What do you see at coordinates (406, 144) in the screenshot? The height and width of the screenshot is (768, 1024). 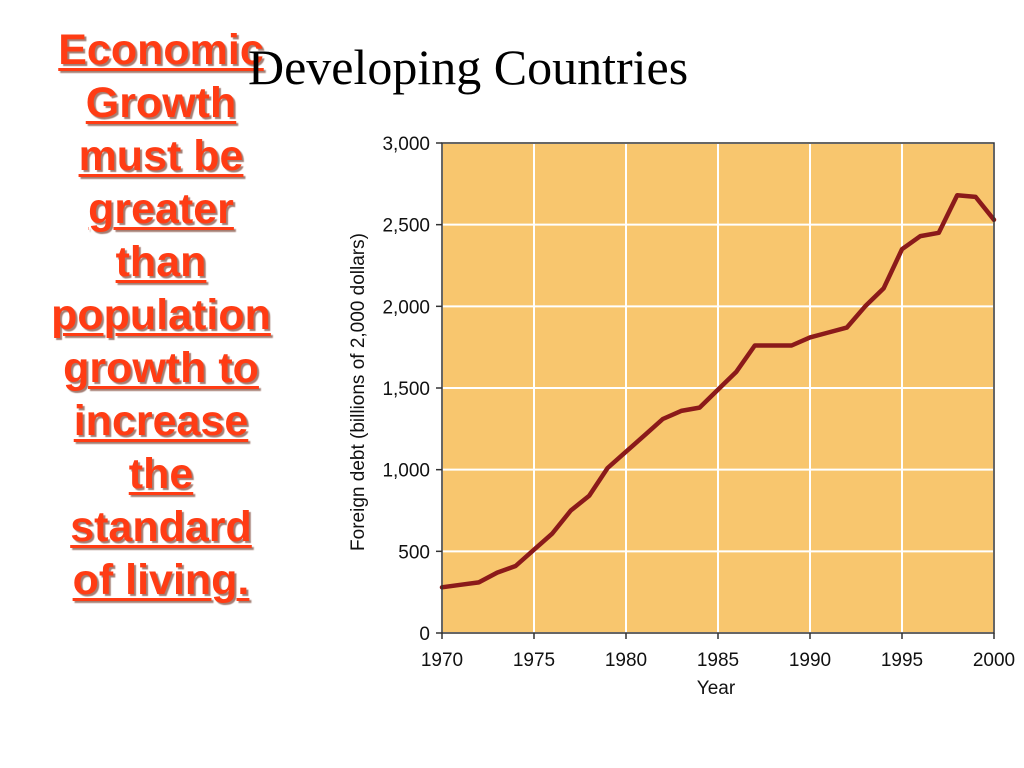 I see `y-tick-label: 3,000` at bounding box center [406, 144].